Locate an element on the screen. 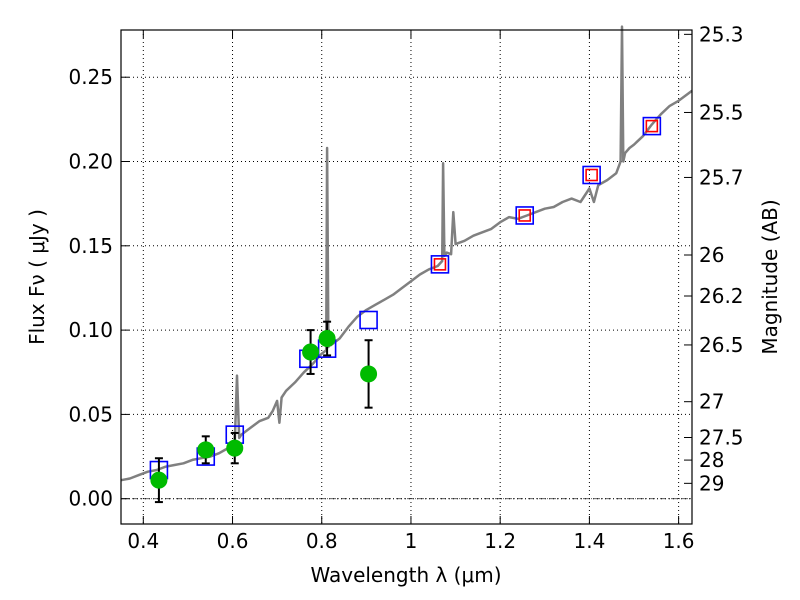 The image size is (800, 600). x-tick-label: 1 is located at coordinates (411, 541).